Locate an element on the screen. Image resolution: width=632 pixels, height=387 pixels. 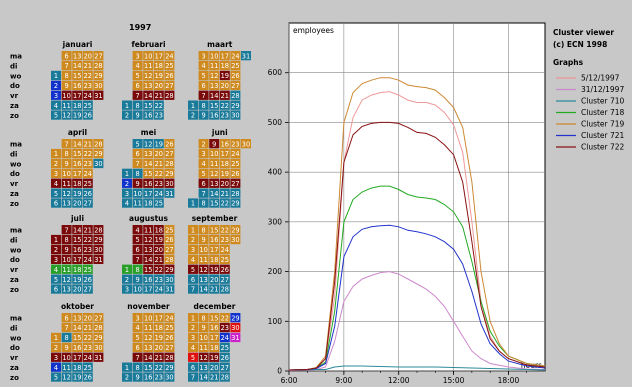
series-line is located at coordinates (417, 321).